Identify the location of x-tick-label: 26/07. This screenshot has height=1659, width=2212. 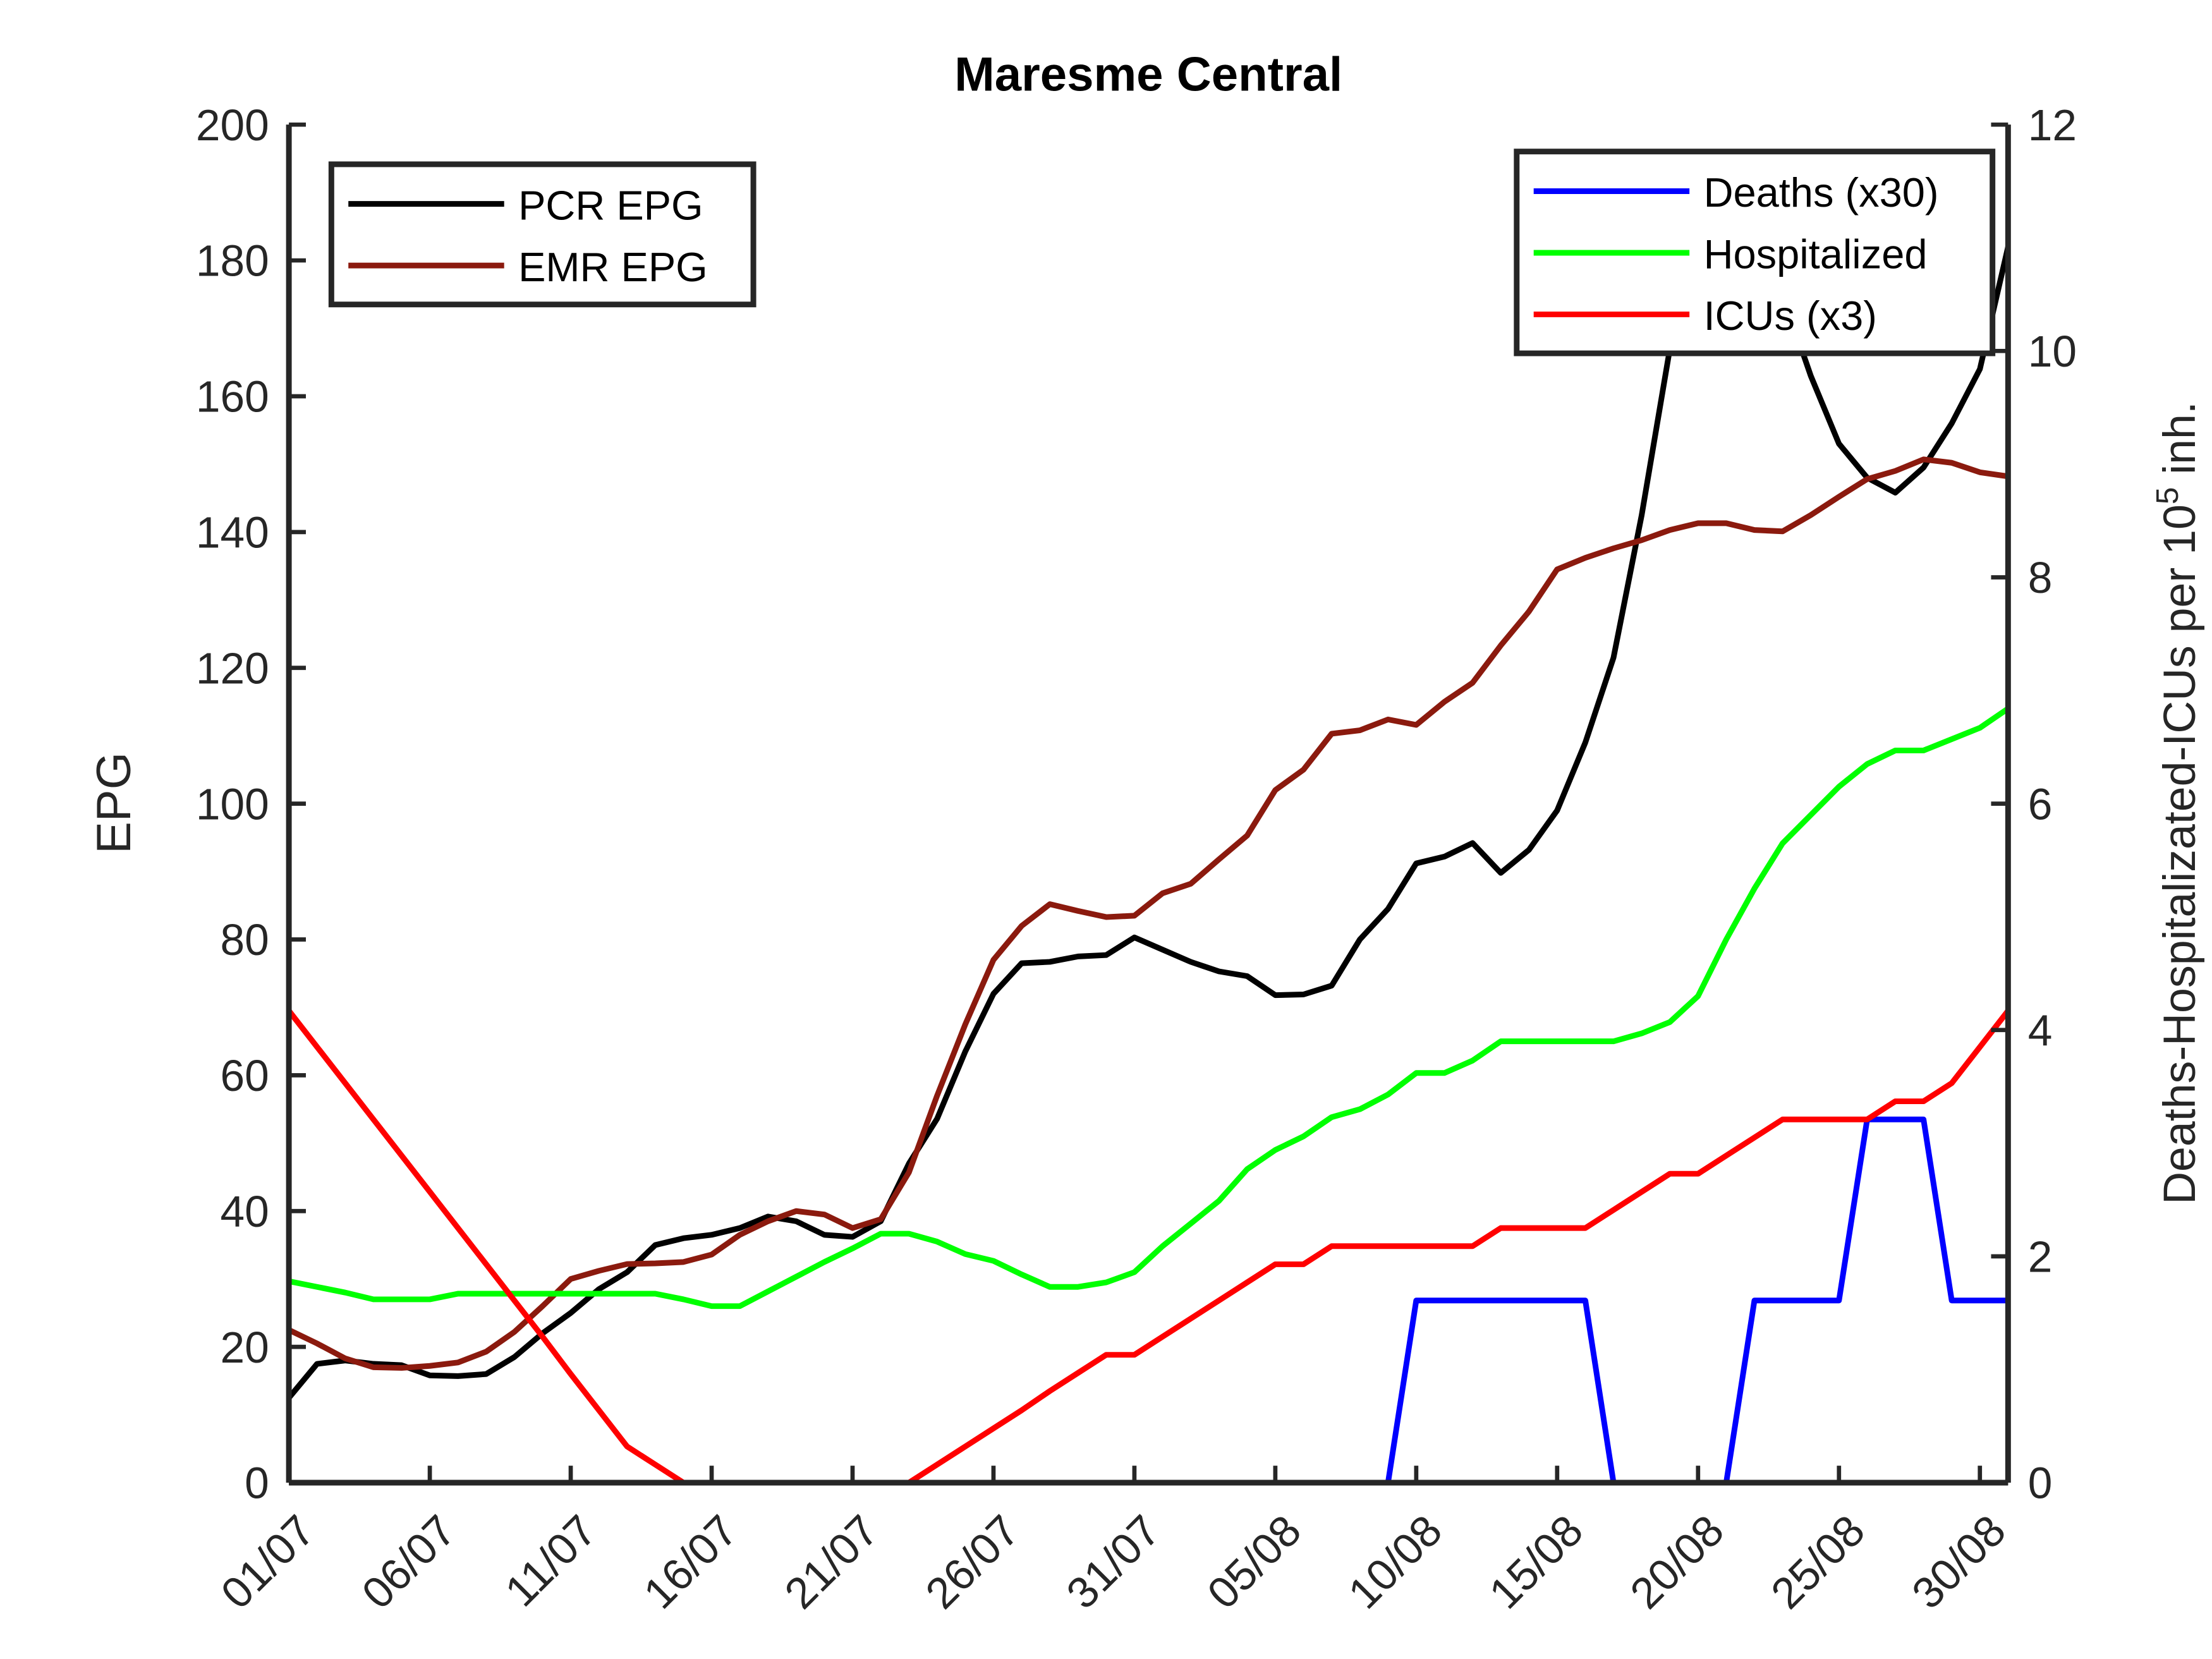
(972, 1561).